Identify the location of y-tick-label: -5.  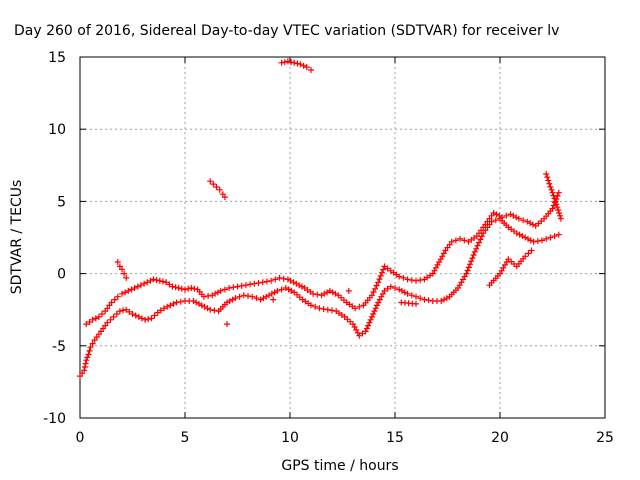
(59, 347).